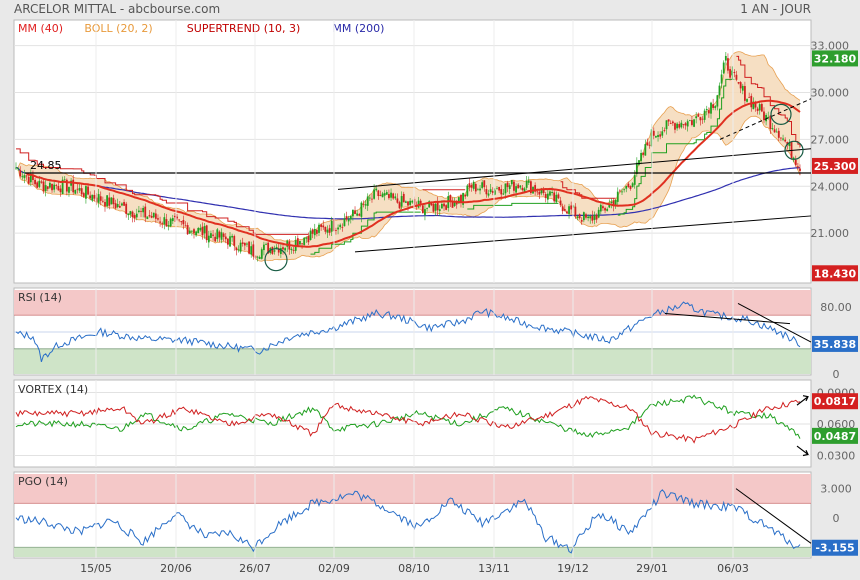 This screenshot has width=860, height=580. What do you see at coordinates (774, 322) in the screenshot?
I see `rsi-trendline` at bounding box center [774, 322].